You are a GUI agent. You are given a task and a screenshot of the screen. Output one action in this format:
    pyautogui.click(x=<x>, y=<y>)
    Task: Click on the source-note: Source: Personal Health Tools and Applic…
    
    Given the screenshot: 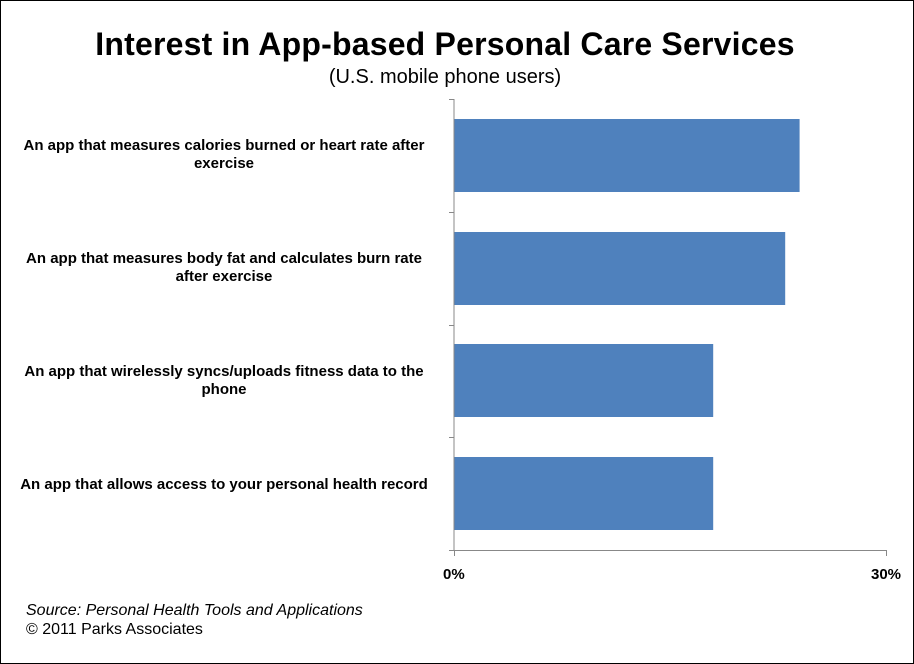 What is the action you would take?
    pyautogui.click(x=194, y=610)
    